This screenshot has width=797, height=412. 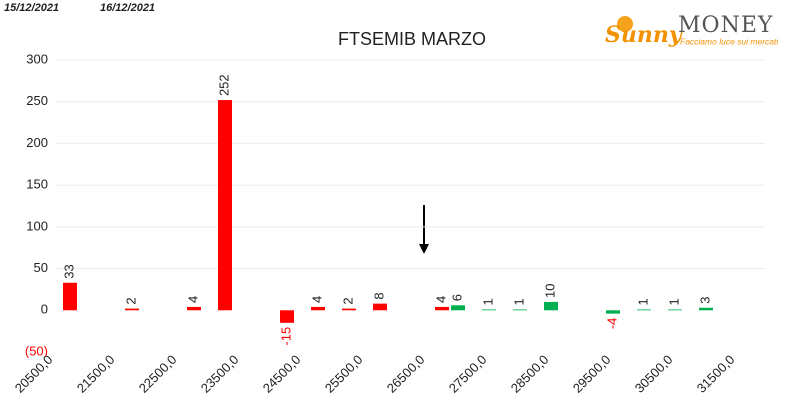 What do you see at coordinates (282, 374) in the screenshot?
I see `x-tick-label: 24500,0` at bounding box center [282, 374].